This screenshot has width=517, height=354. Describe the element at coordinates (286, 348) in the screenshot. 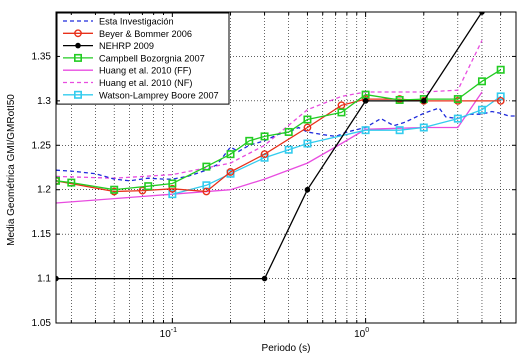

I see `x-axis-label: Periodo (s)` at that location.